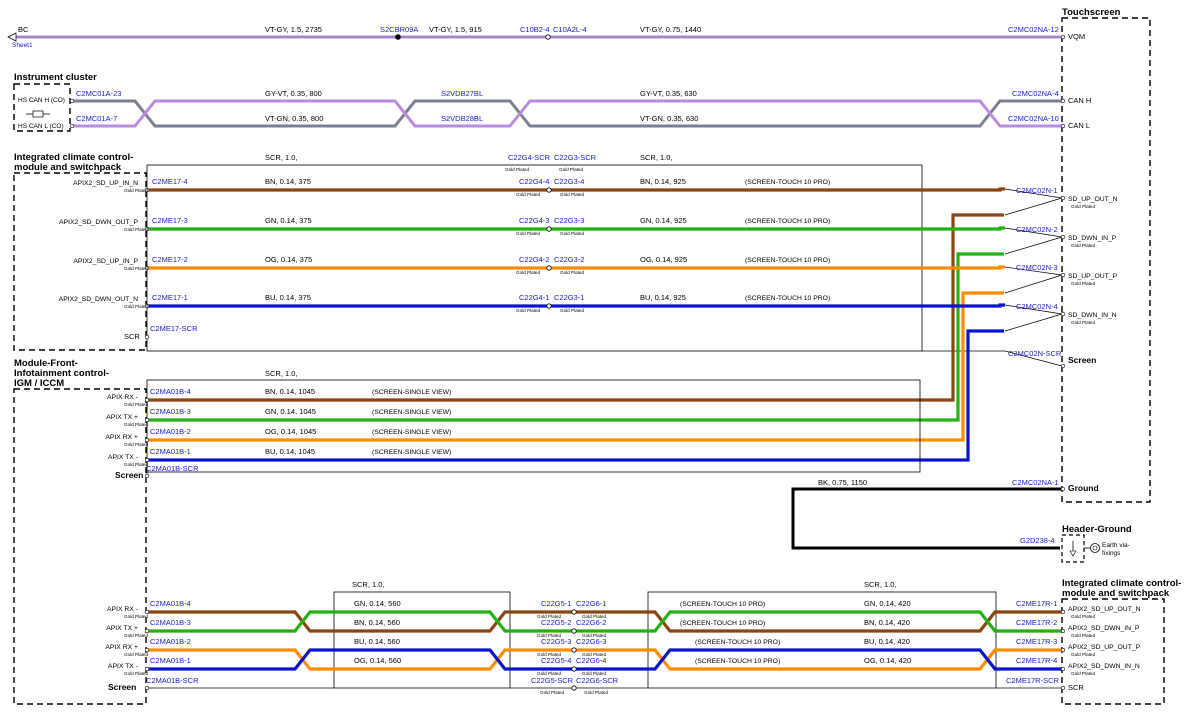  What do you see at coordinates (1037, 540) in the screenshot?
I see `earth-conn: G2D238-4` at bounding box center [1037, 540].